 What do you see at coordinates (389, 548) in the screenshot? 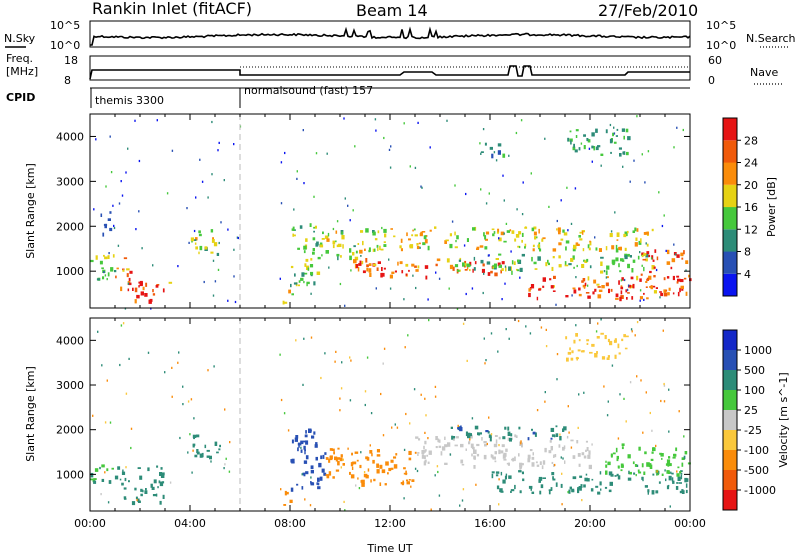
I see `velocity-x-label: Time UT` at bounding box center [389, 548].